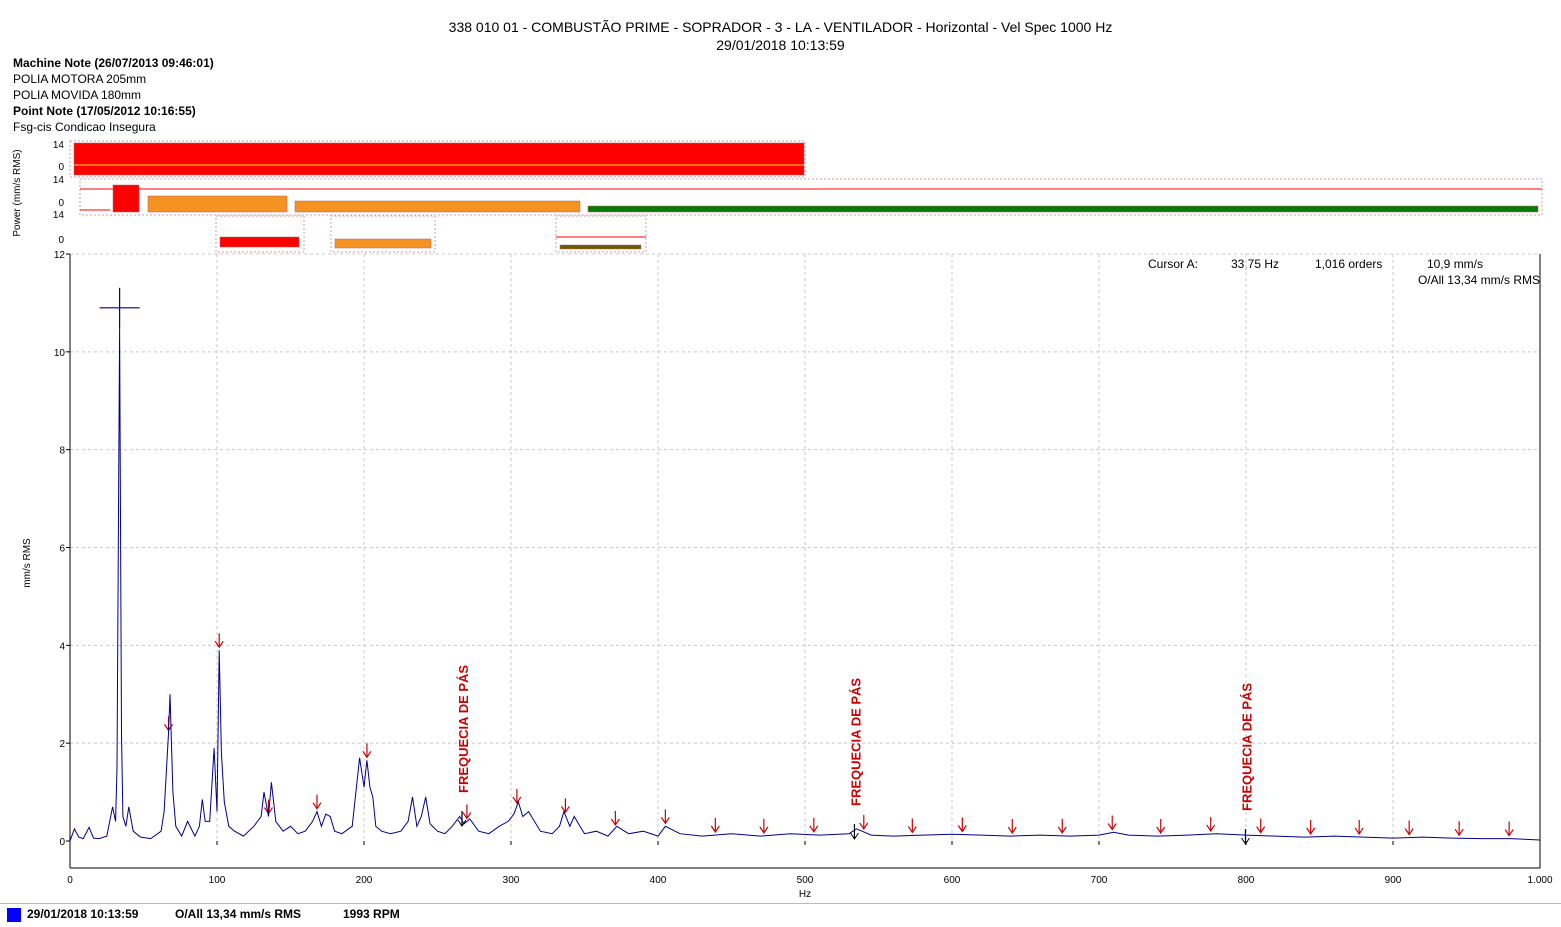 The image size is (1561, 927). Describe the element at coordinates (84, 127) in the screenshot. I see `point-note-line-1: Fsg-cis Condicao Insegura` at that location.